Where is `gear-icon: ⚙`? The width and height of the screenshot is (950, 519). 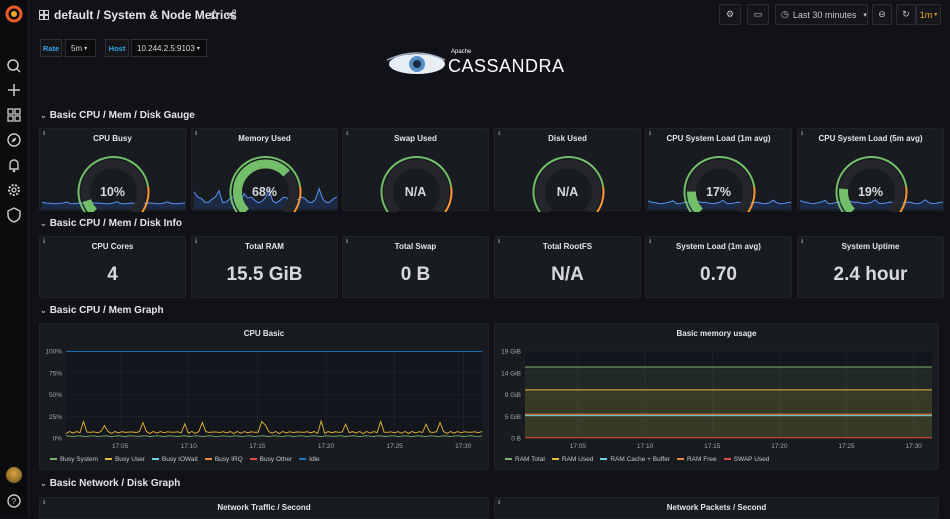
gear-icon: ⚙ is located at coordinates (730, 14).